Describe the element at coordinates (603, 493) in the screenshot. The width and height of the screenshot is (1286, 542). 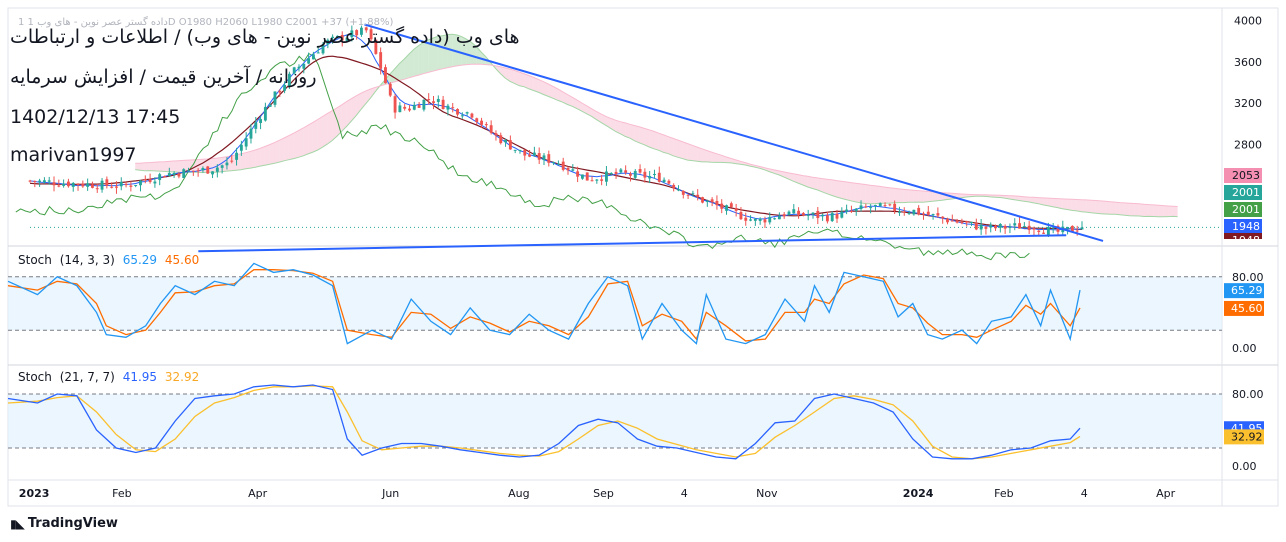
I see `time-tick-label: Sep` at that location.